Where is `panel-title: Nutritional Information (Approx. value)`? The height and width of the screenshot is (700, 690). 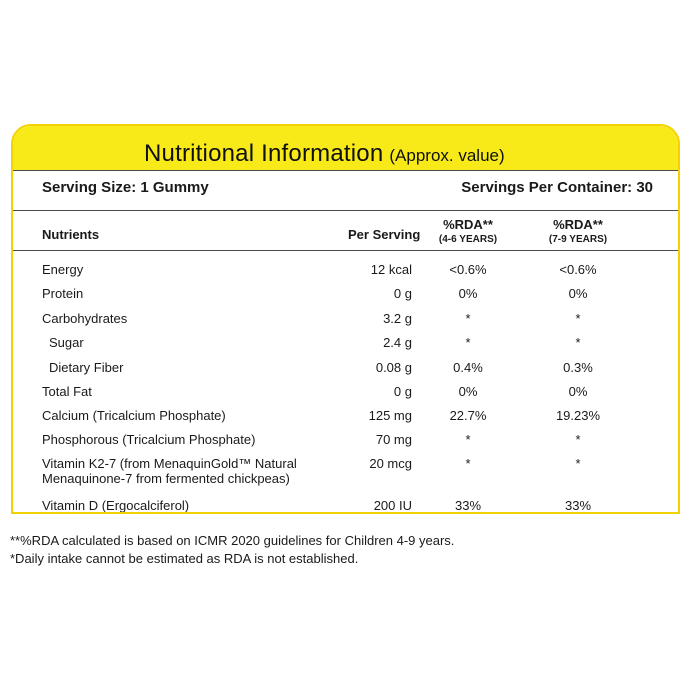
panel-title: Nutritional Information (Approx. value) is located at coordinates (324, 154).